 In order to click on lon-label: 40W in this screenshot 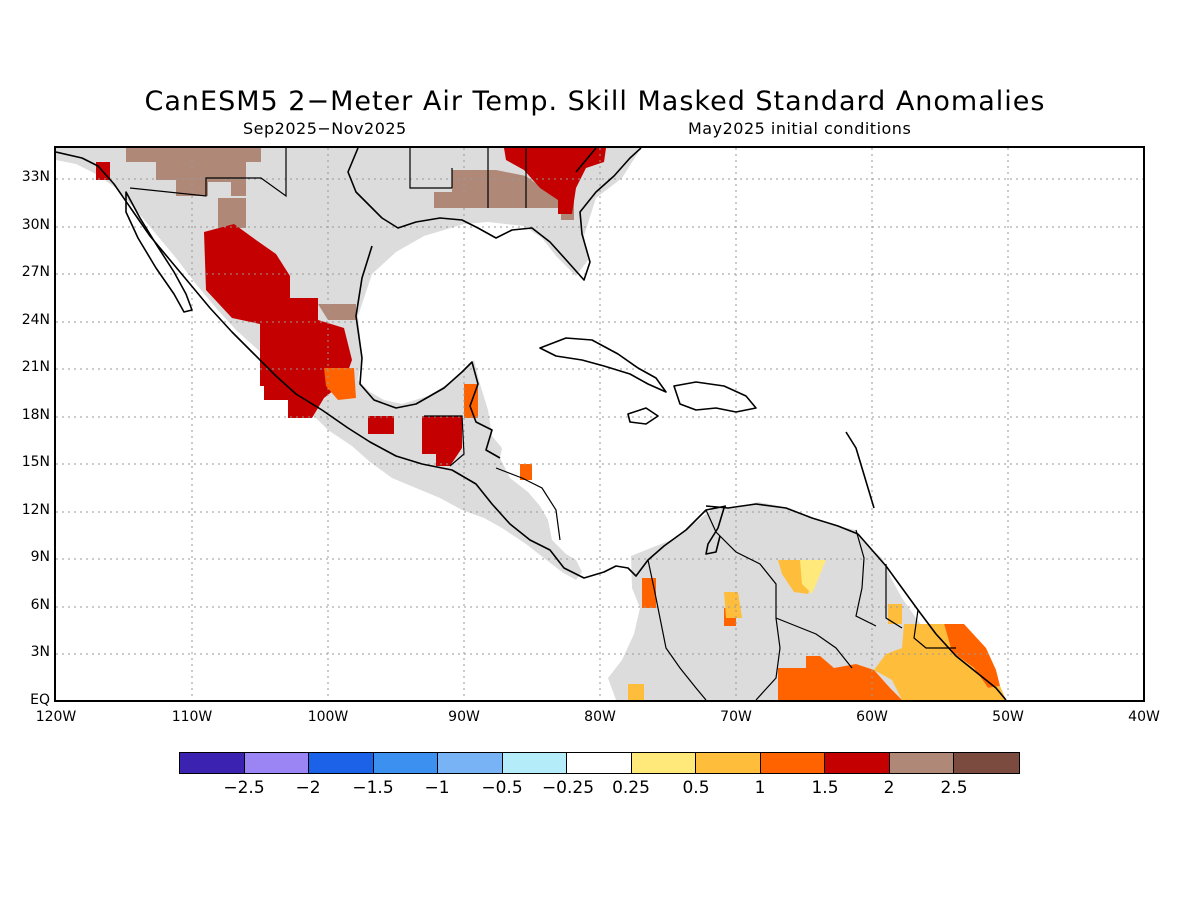, I will do `click(1144, 717)`.